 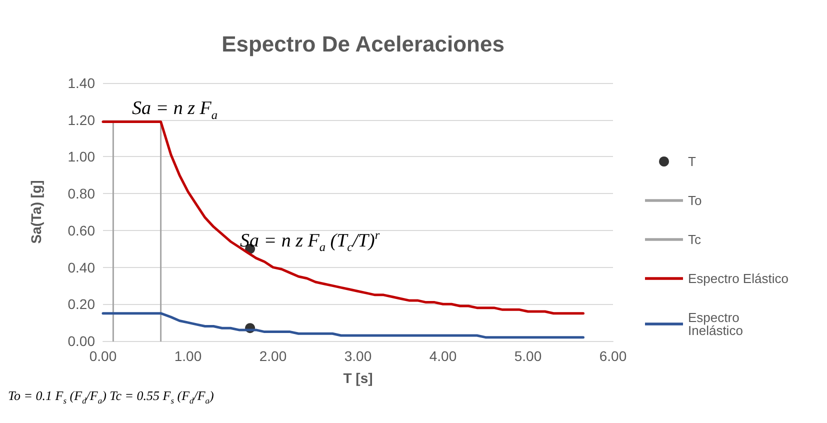 What do you see at coordinates (363, 44) in the screenshot?
I see `chart-title: Espectro De Aceleraciones` at bounding box center [363, 44].